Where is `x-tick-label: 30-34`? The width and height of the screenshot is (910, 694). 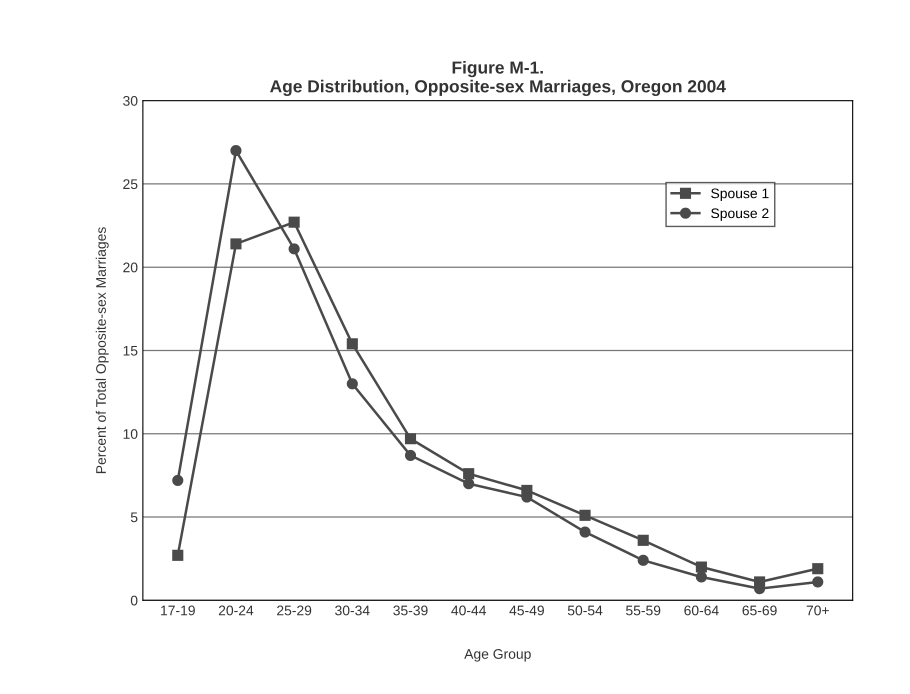 x-tick-label: 30-34 is located at coordinates (352, 611).